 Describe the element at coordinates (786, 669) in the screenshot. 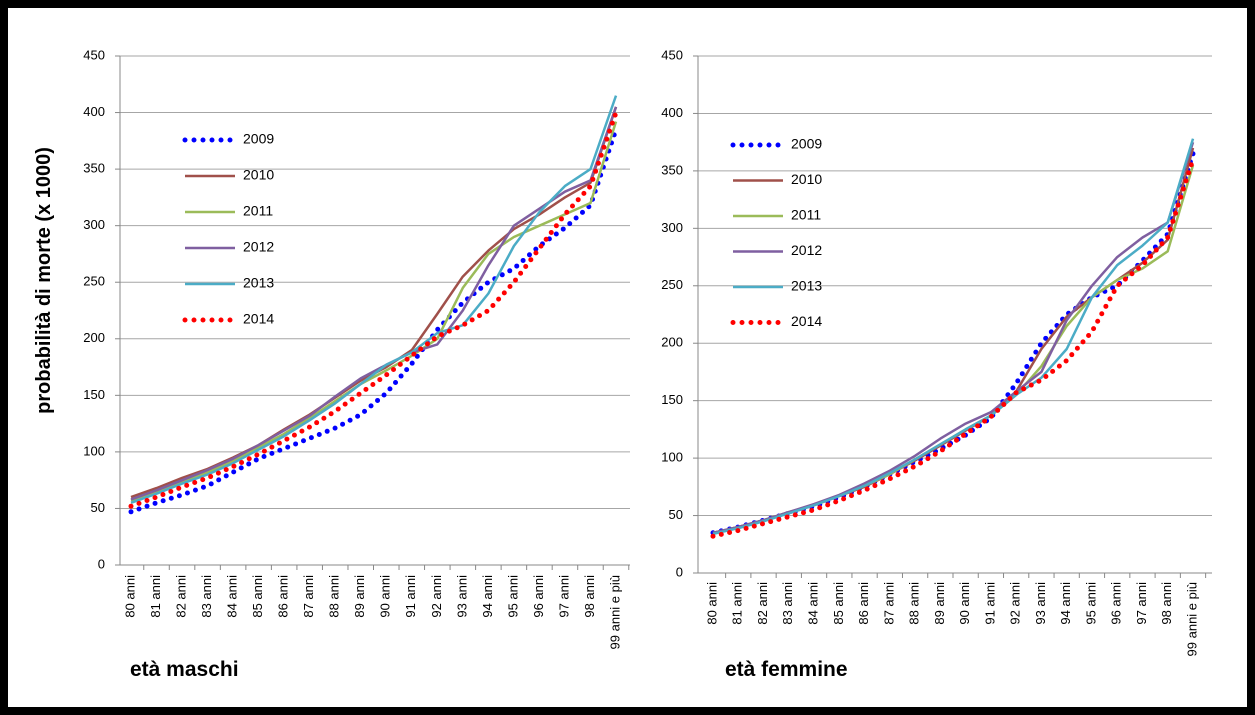

I see `x-axis-title: età femmine` at that location.